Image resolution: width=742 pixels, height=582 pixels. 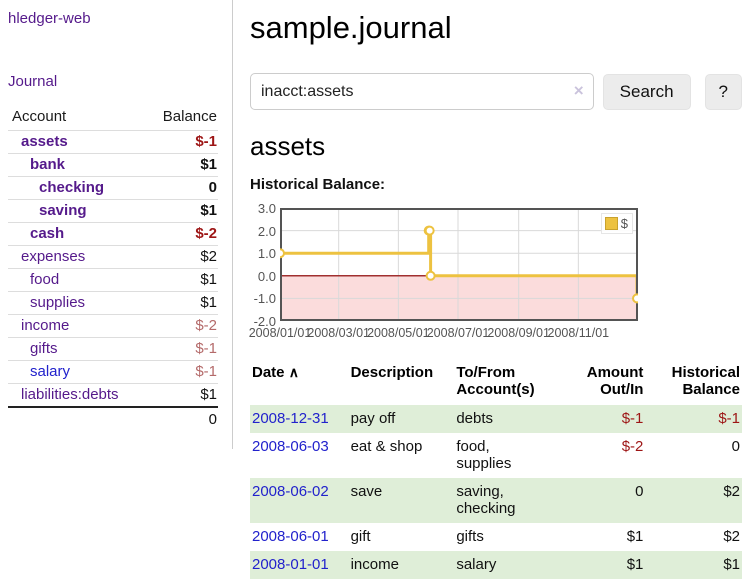 I want to click on y-tick-label: 3.0, so click(x=266, y=208).